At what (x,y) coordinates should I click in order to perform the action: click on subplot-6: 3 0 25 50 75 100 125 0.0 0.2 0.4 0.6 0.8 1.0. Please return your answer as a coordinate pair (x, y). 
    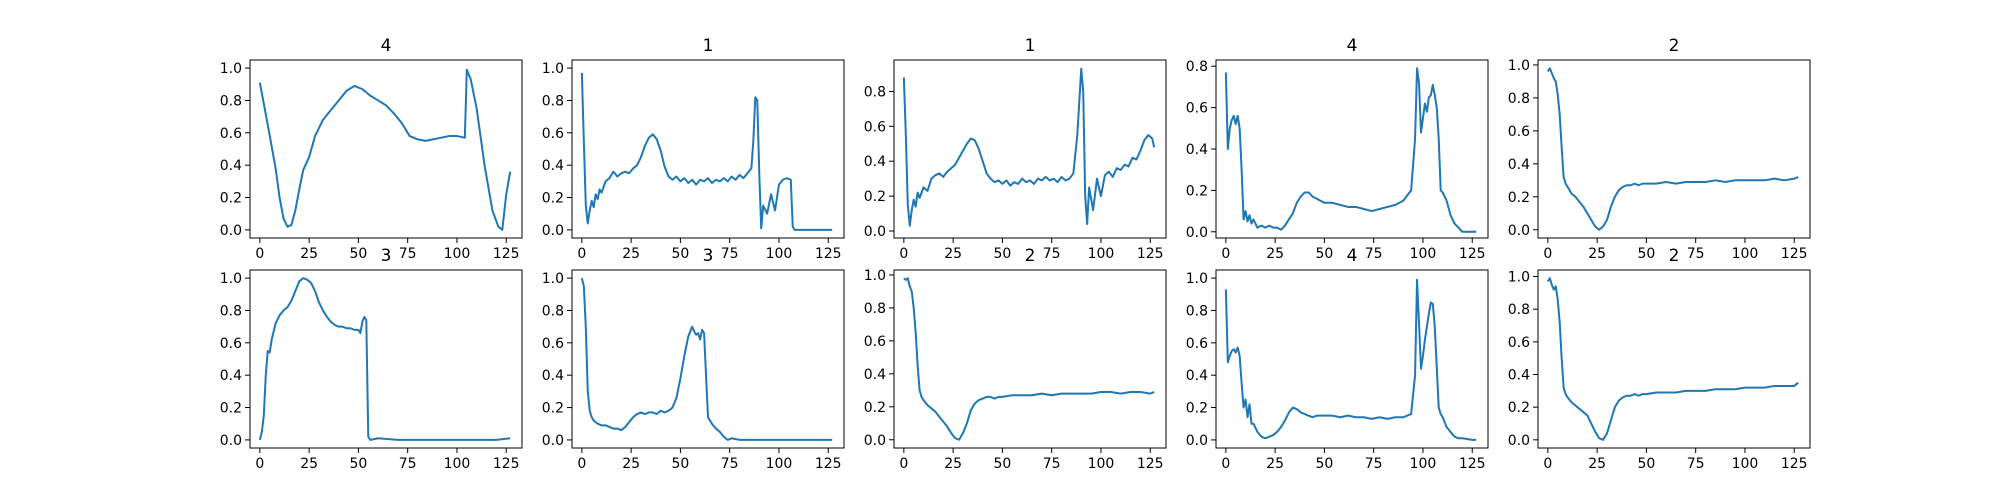
    Looking at the image, I should click on (371, 359).